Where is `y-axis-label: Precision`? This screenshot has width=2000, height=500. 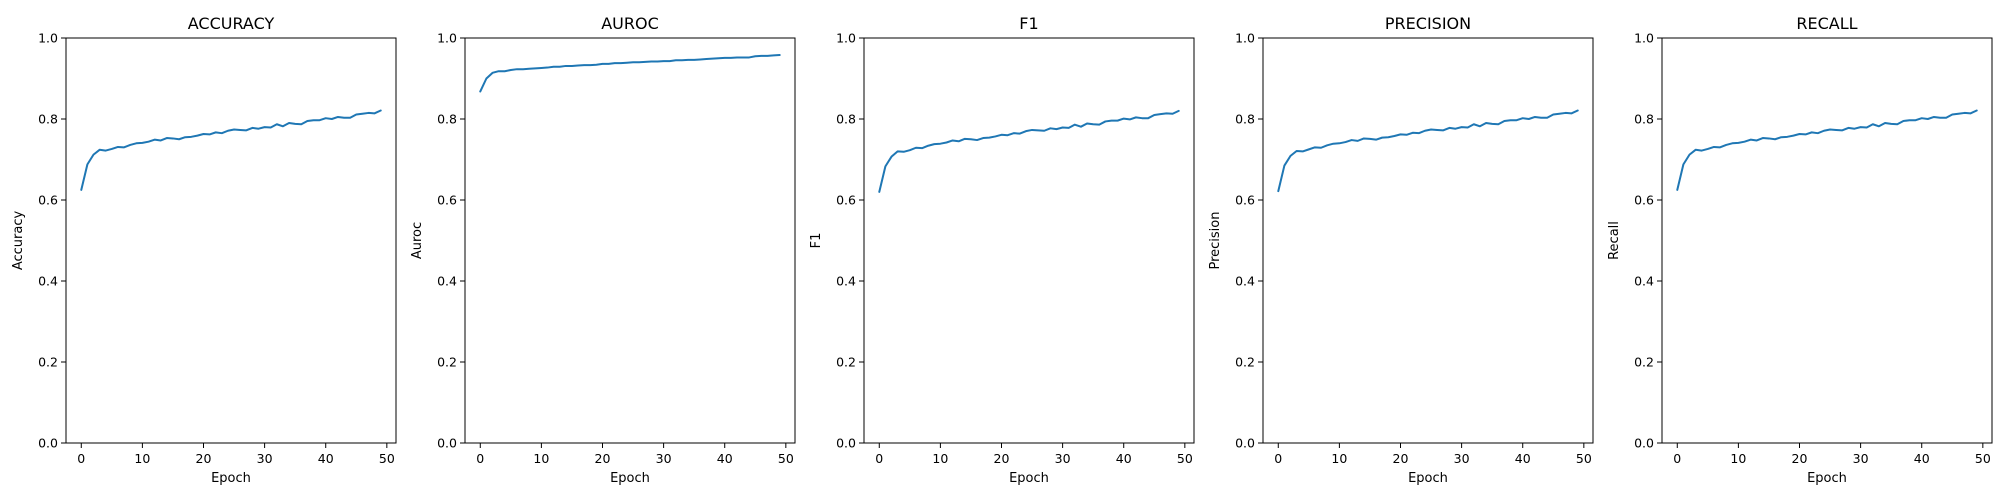
y-axis-label: Precision is located at coordinates (1215, 240).